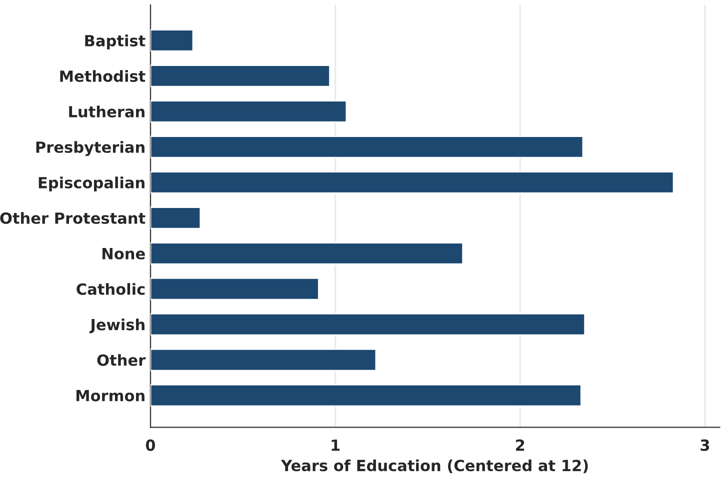  Describe the element at coordinates (110, 396) in the screenshot. I see `y-tick-label: Mormon` at that location.